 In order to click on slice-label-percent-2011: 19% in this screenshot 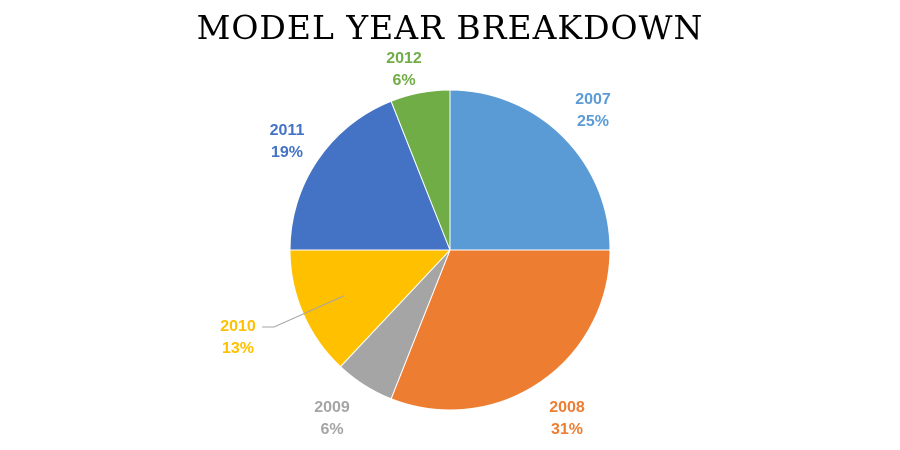, I will do `click(287, 152)`.